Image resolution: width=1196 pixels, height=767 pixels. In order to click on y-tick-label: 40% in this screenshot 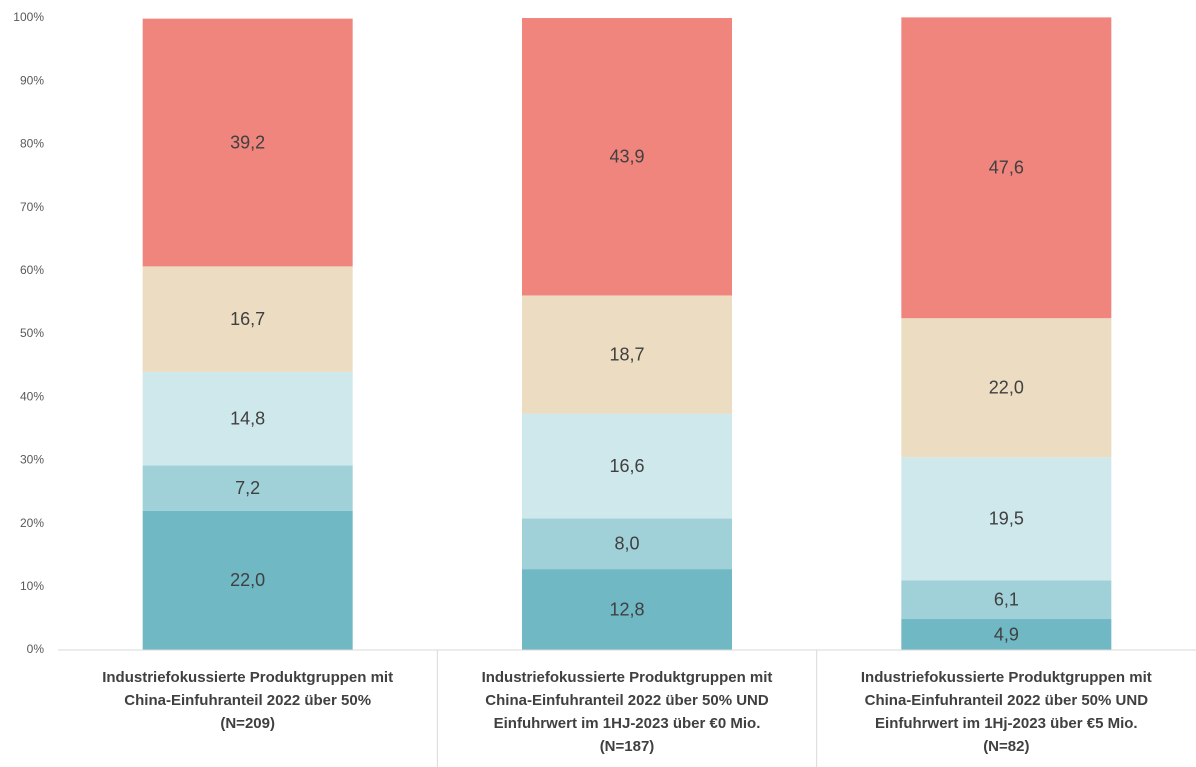, I will do `click(32, 396)`.